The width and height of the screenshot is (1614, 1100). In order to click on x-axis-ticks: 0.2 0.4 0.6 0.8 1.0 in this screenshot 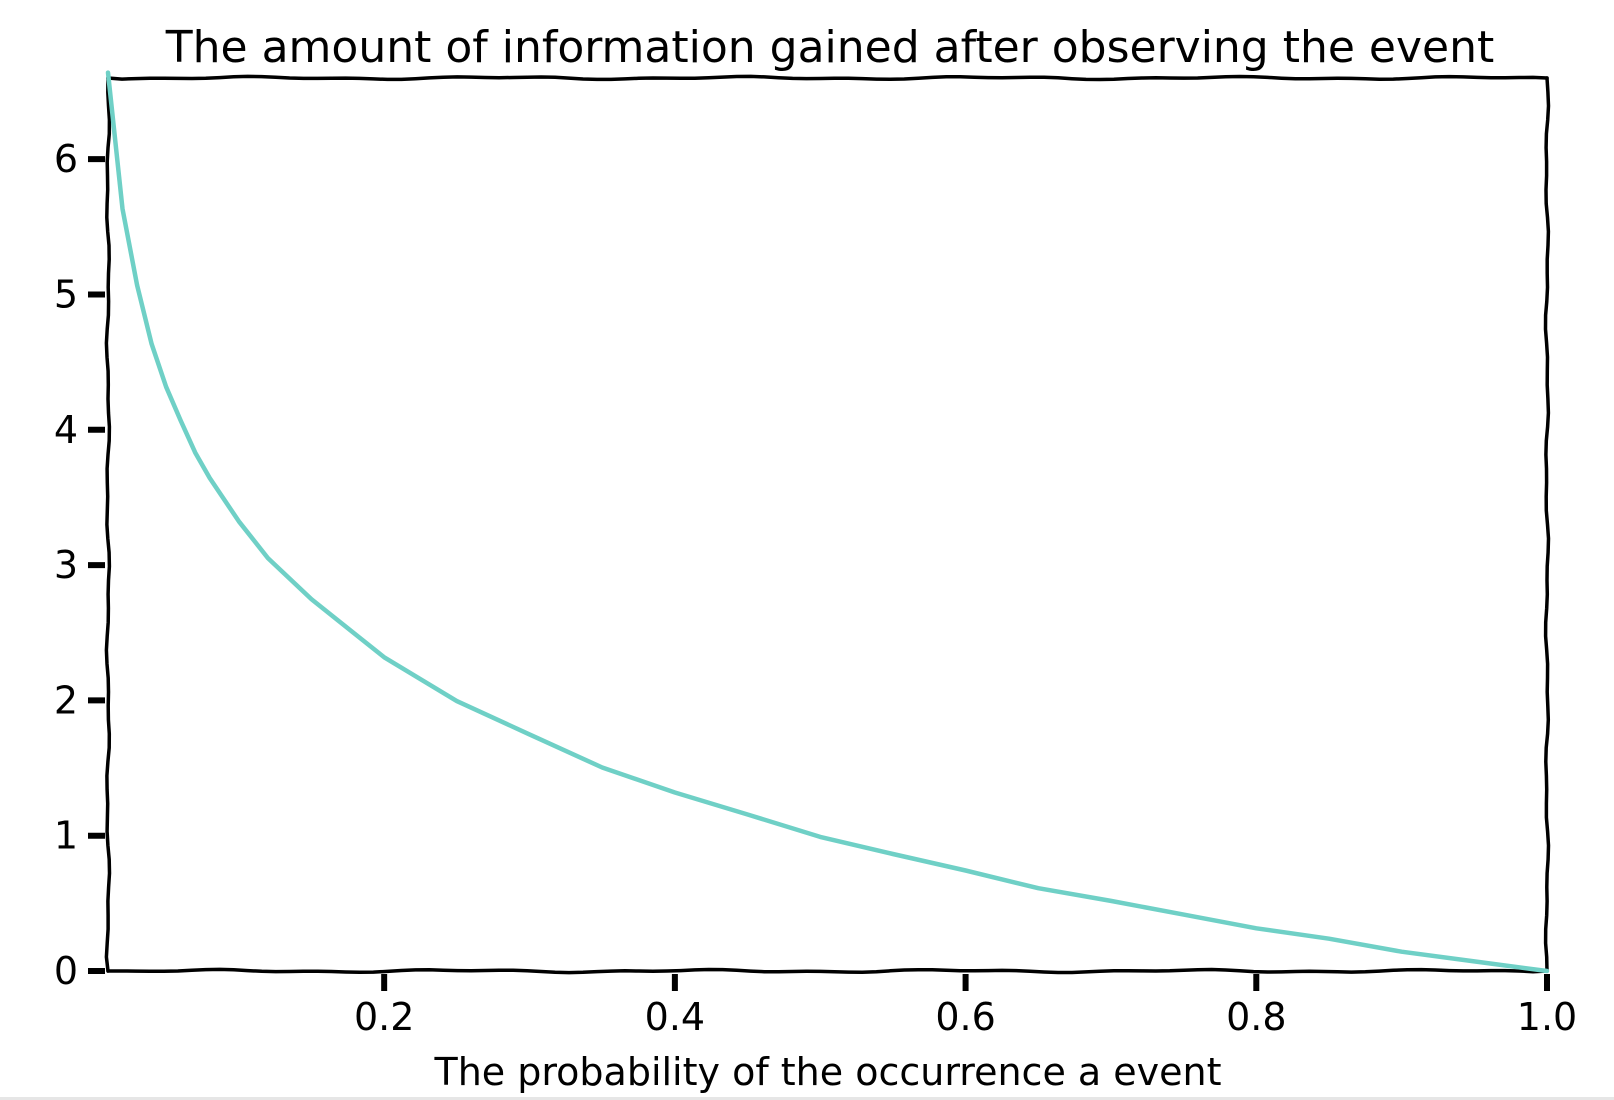, I will do `click(965, 1006)`.